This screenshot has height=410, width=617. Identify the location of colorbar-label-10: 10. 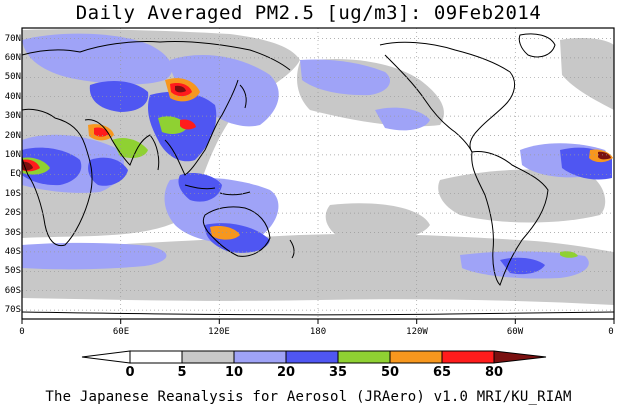
(234, 372).